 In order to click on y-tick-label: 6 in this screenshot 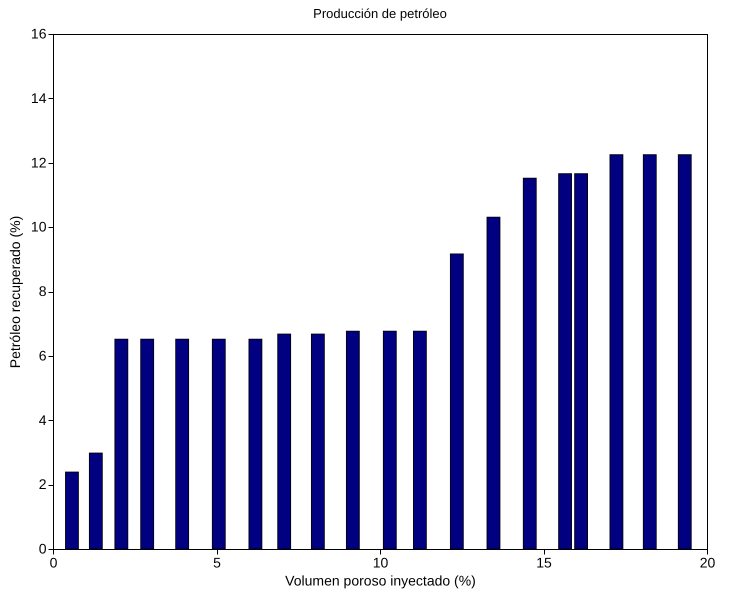, I will do `click(42, 355)`.